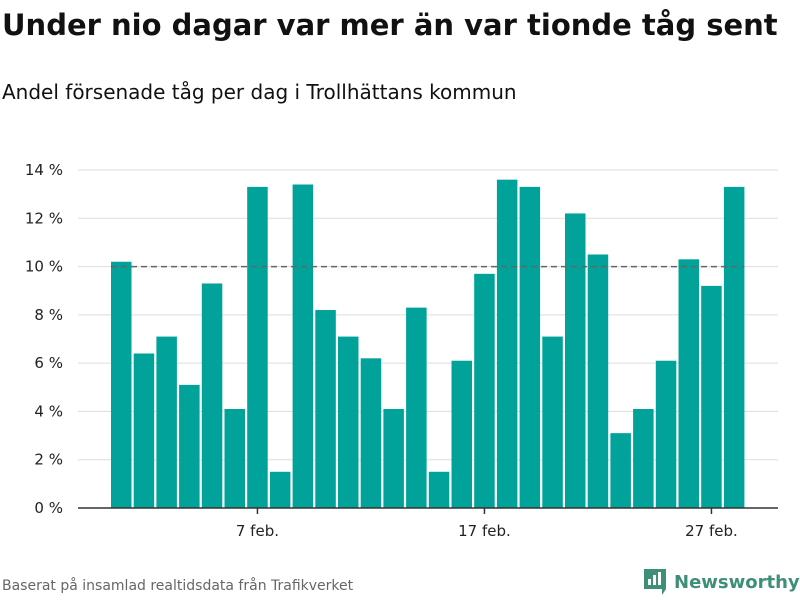 This screenshot has height=600, width=800. Describe the element at coordinates (48, 460) in the screenshot. I see `y-tick-label: 2 %` at that location.